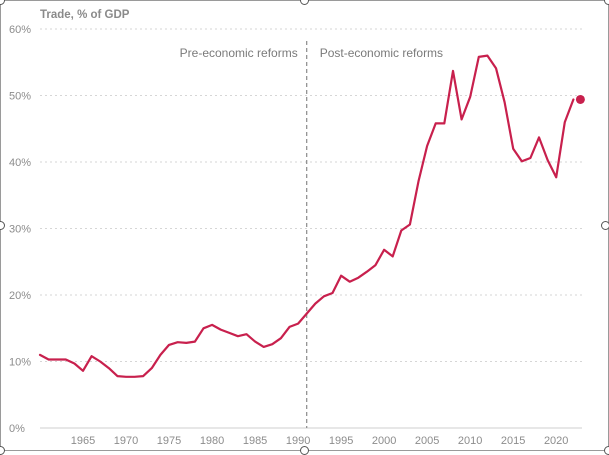 Image resolution: width=609 pixels, height=455 pixels. Describe the element at coordinates (580, 99) in the screenshot. I see `latest-value-marker` at that location.